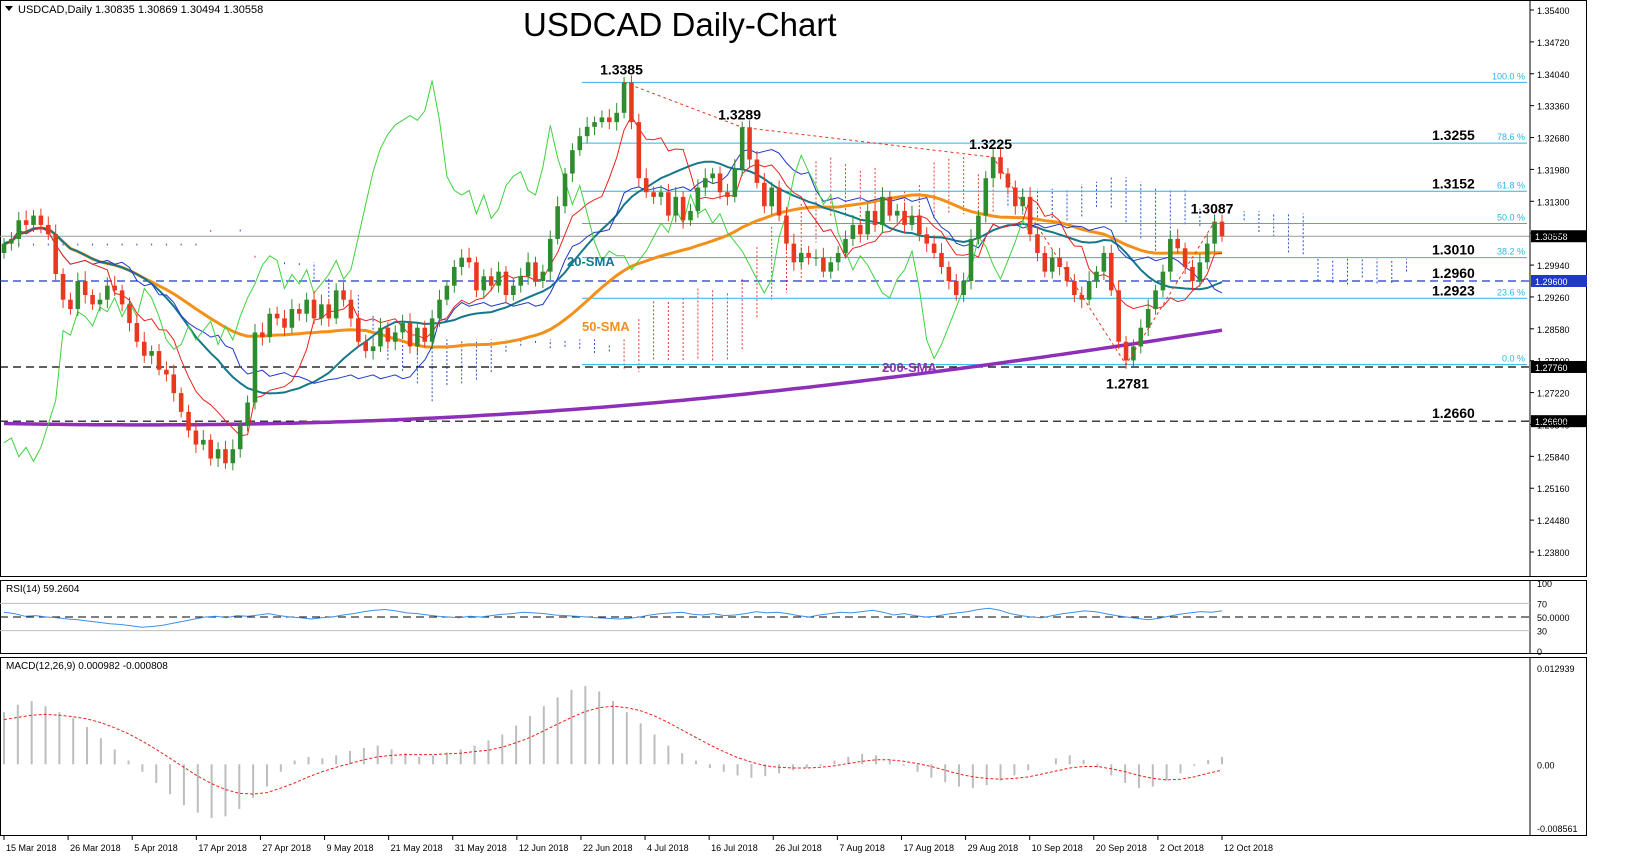 The height and width of the screenshot is (862, 1627). I want to click on fib-label: 61.8 %, so click(1511, 185).